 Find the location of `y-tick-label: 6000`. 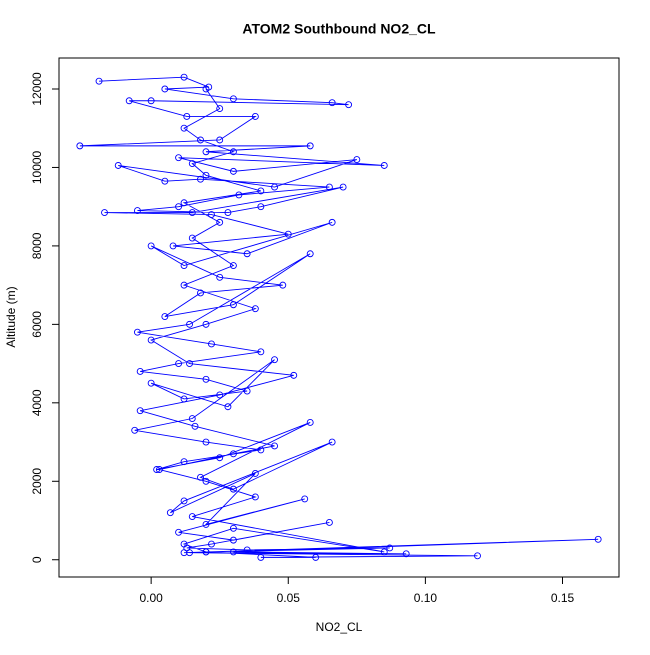

y-tick-label: 6000 is located at coordinates (37, 324).